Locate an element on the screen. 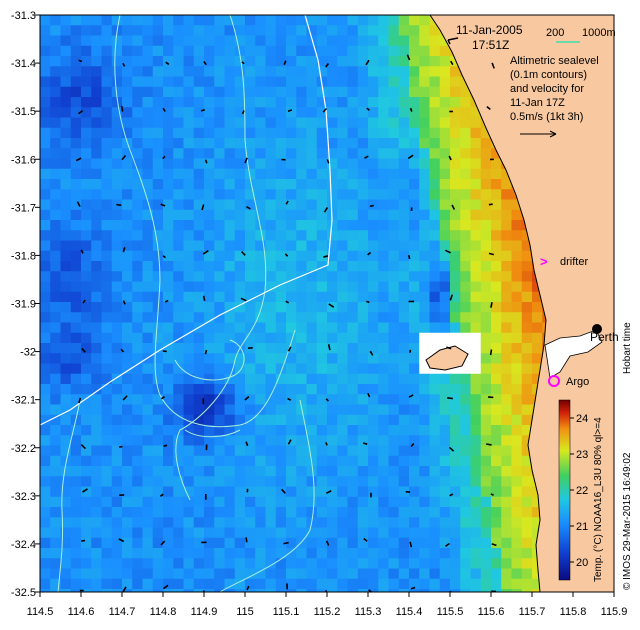  colorbar-title: Temp. (°C) NOAA16_L3U 80% ql>=4 is located at coordinates (598, 499).